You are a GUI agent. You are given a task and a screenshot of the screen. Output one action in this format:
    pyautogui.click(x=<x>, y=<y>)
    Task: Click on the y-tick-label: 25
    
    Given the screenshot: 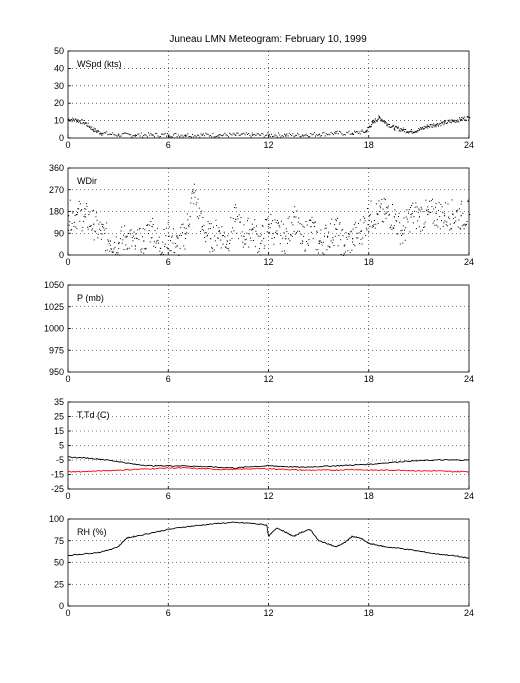 What is the action you would take?
    pyautogui.click(x=59, y=584)
    